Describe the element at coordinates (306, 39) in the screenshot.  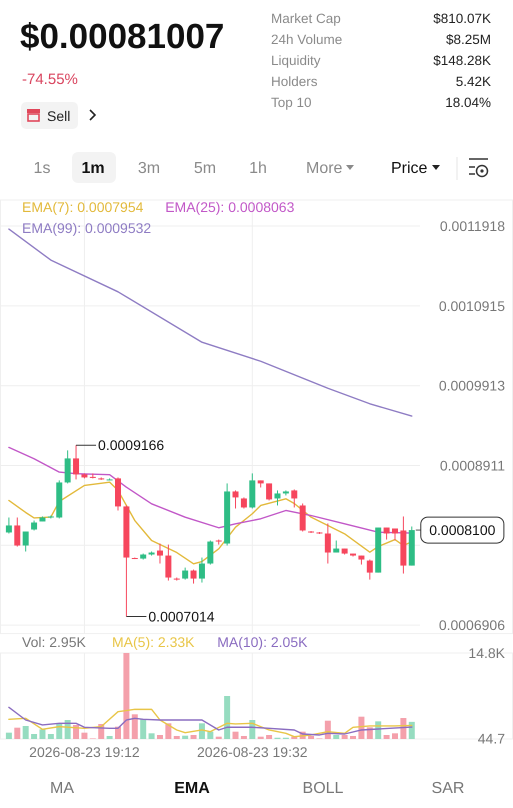
I see `text: 24h Volume` at that location.